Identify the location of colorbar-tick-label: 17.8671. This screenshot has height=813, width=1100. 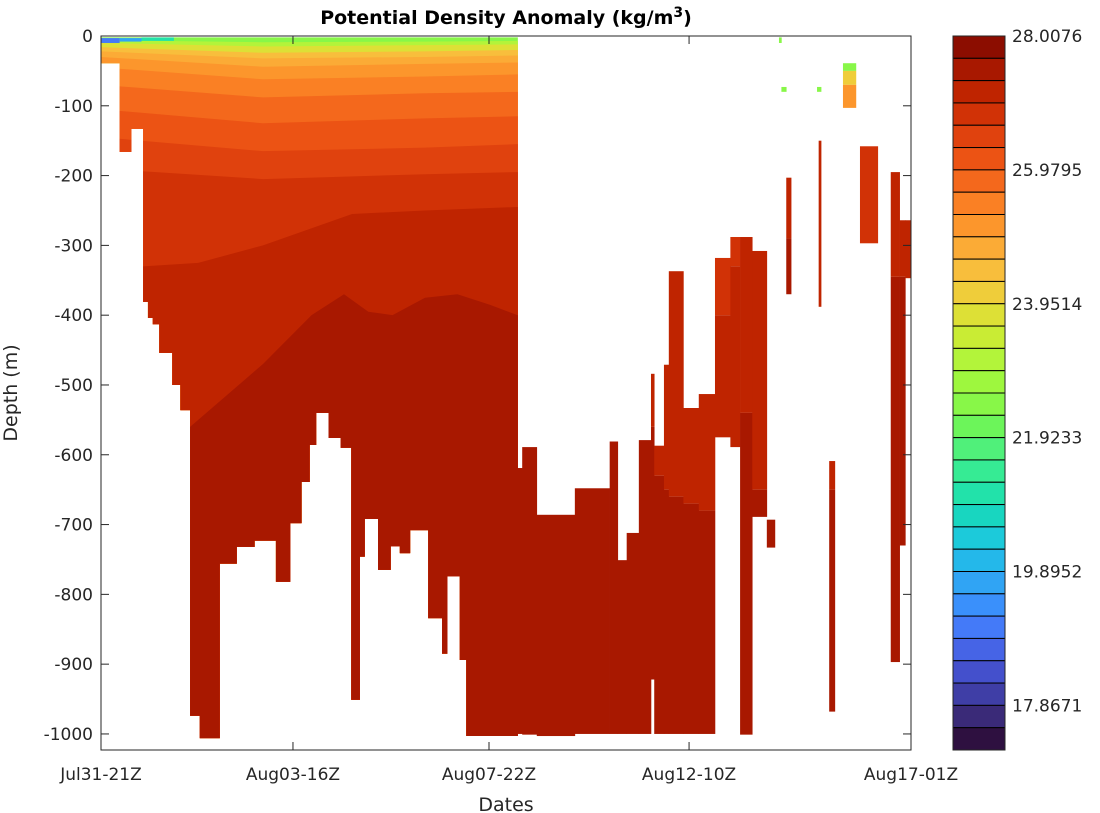
(1047, 706).